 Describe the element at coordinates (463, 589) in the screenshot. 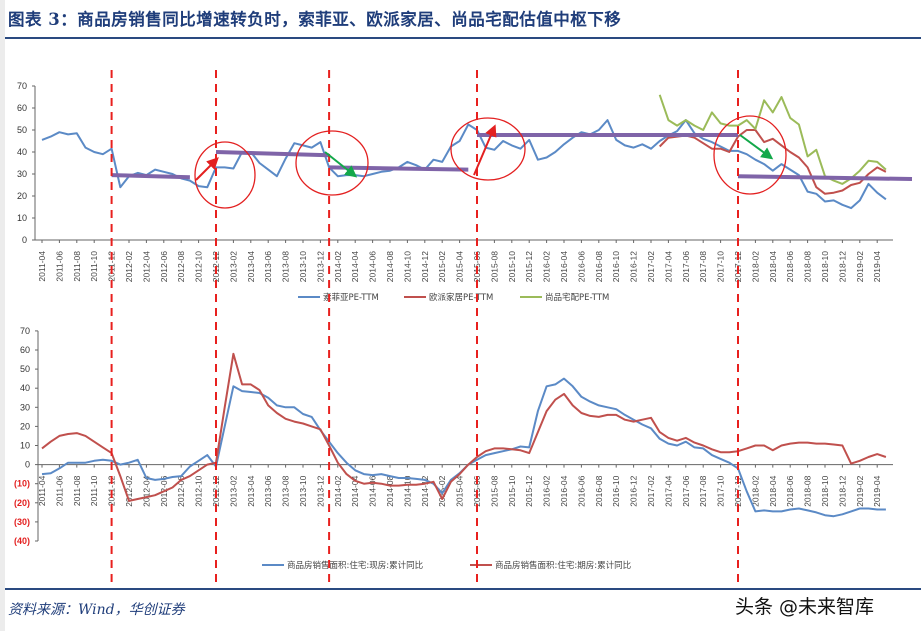

I see `footer-divider` at that location.